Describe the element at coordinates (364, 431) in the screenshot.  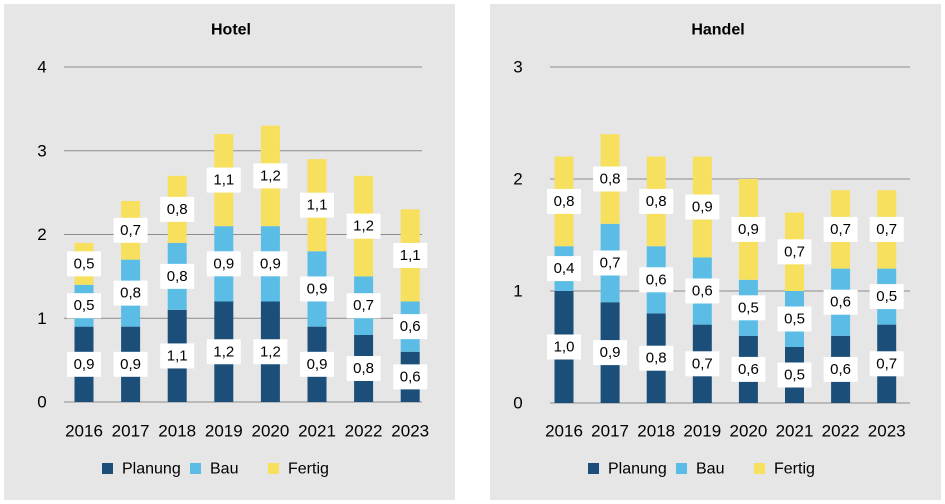
I see `x-tick-label: 2022` at that location.